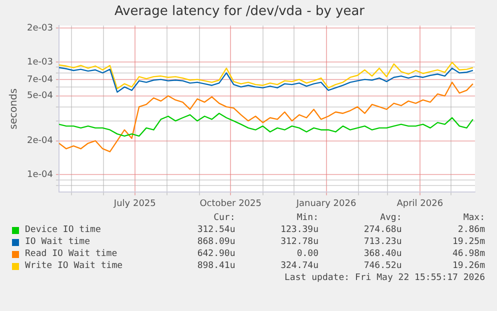 This screenshot has height=311, width=497. Describe the element at coordinates (382, 254) in the screenshot. I see `text: 368.40u` at that location.